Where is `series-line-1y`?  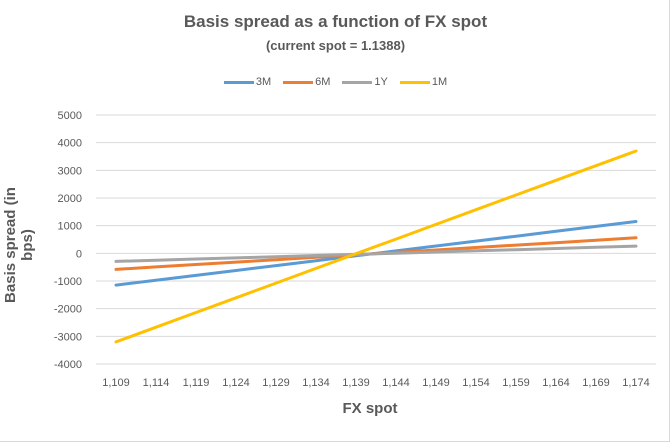
series-line-1y is located at coordinates (376, 253).